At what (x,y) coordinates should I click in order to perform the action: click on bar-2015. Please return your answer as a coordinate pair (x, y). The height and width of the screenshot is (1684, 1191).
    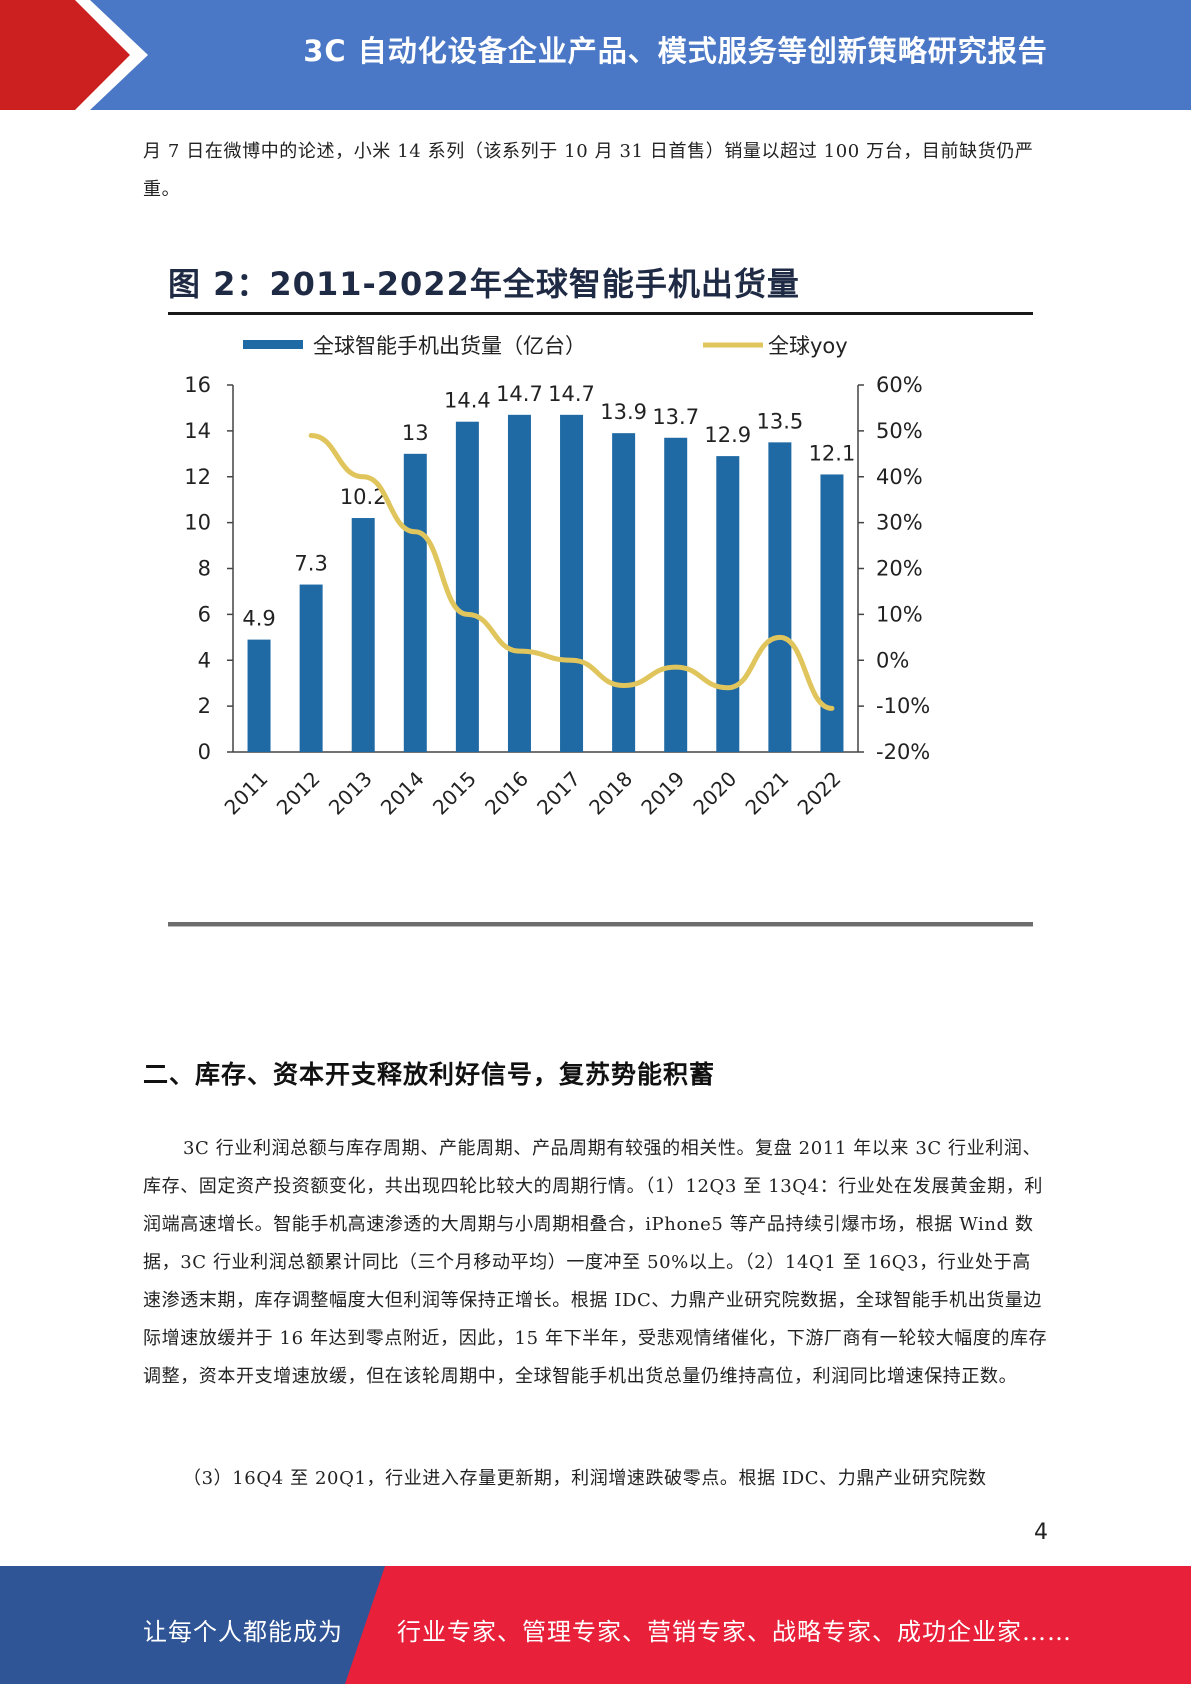
    Looking at the image, I should click on (467, 586).